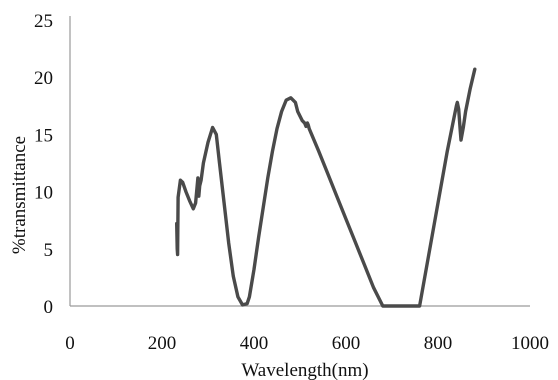 The image size is (558, 380). What do you see at coordinates (304, 370) in the screenshot?
I see `x-axis-label: Wavelength(nm)` at bounding box center [304, 370].